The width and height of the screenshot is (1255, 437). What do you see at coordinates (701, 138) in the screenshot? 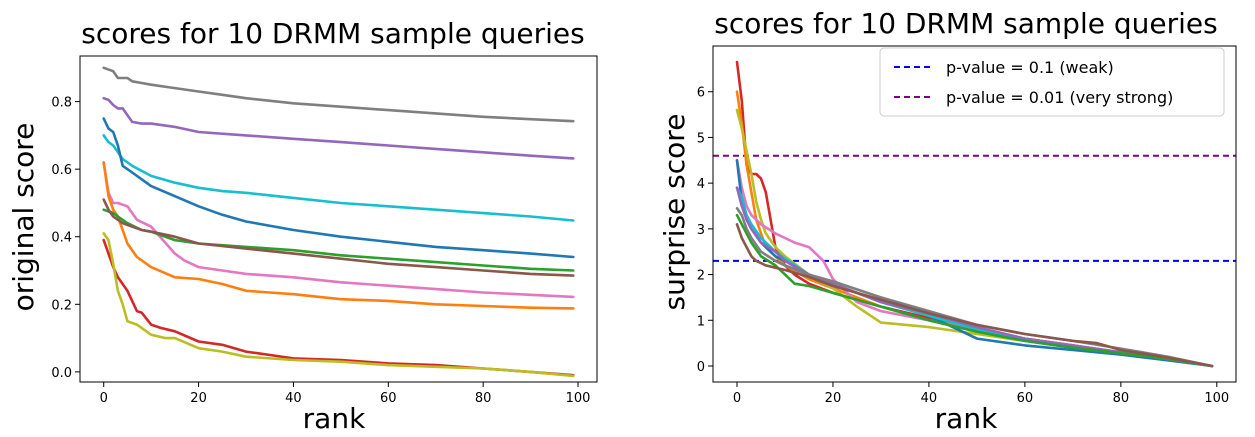
I see `y-tick-label: 5` at bounding box center [701, 138].